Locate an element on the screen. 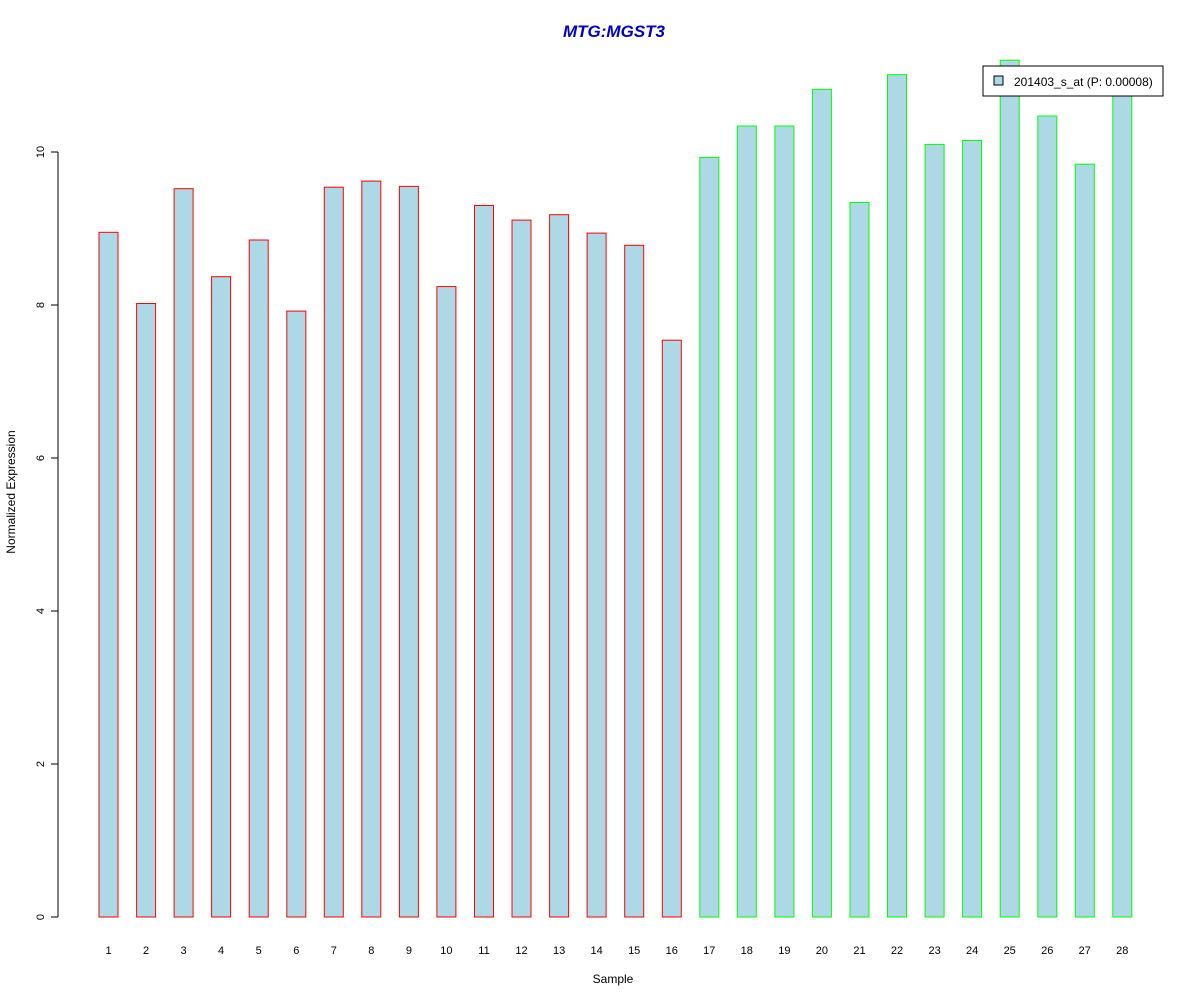 The image size is (1200, 1000). y-tick-label: 6 is located at coordinates (41, 458).